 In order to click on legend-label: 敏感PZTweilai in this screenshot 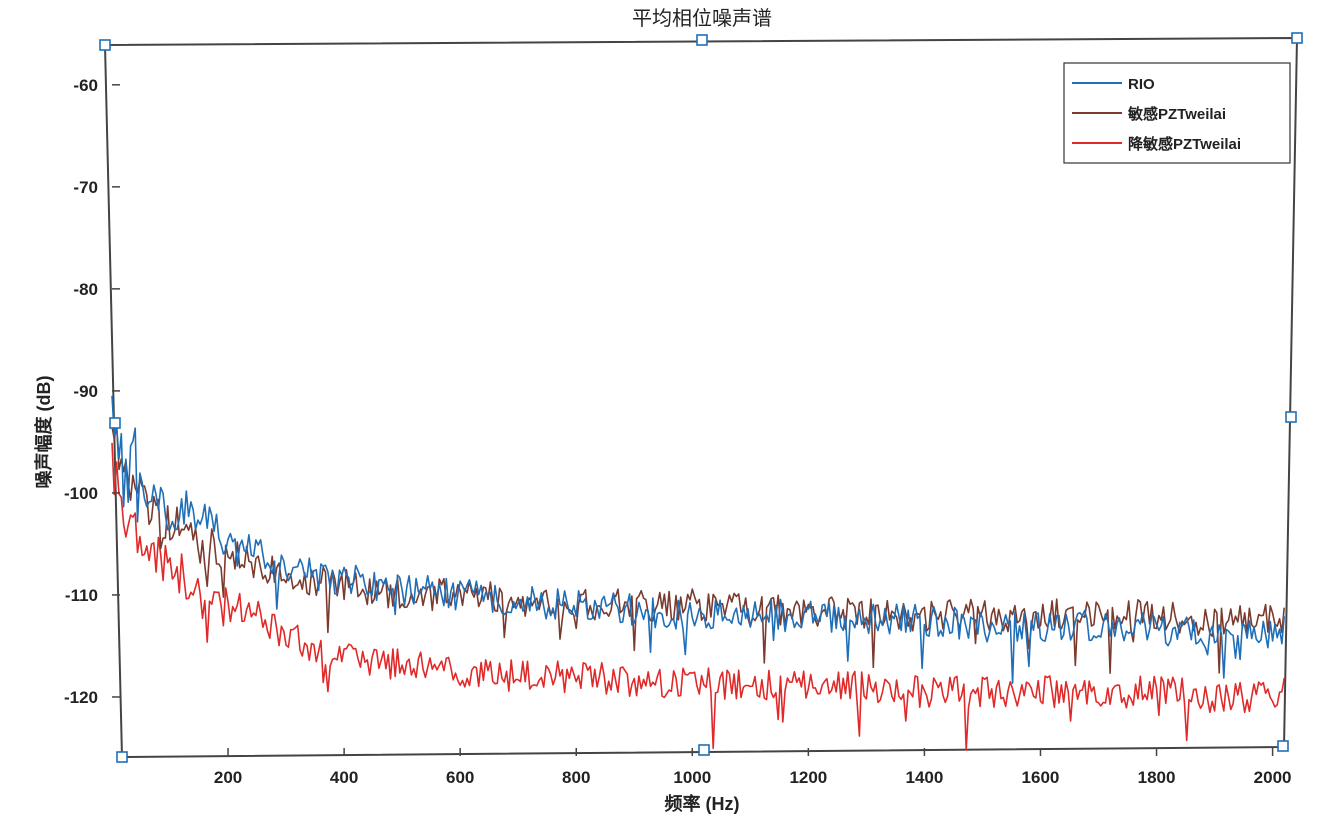, I will do `click(1176, 114)`.